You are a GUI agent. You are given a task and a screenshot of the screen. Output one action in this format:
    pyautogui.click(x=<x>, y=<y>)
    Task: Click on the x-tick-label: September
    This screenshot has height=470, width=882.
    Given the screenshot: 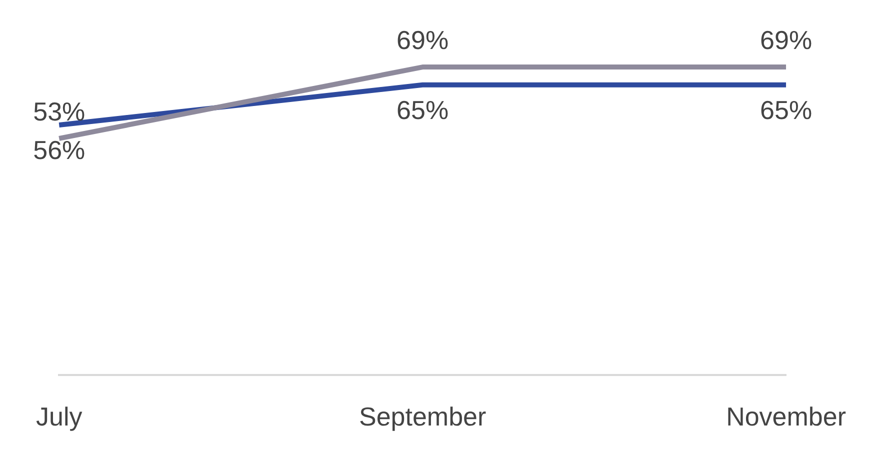 What is the action you would take?
    pyautogui.click(x=422, y=417)
    